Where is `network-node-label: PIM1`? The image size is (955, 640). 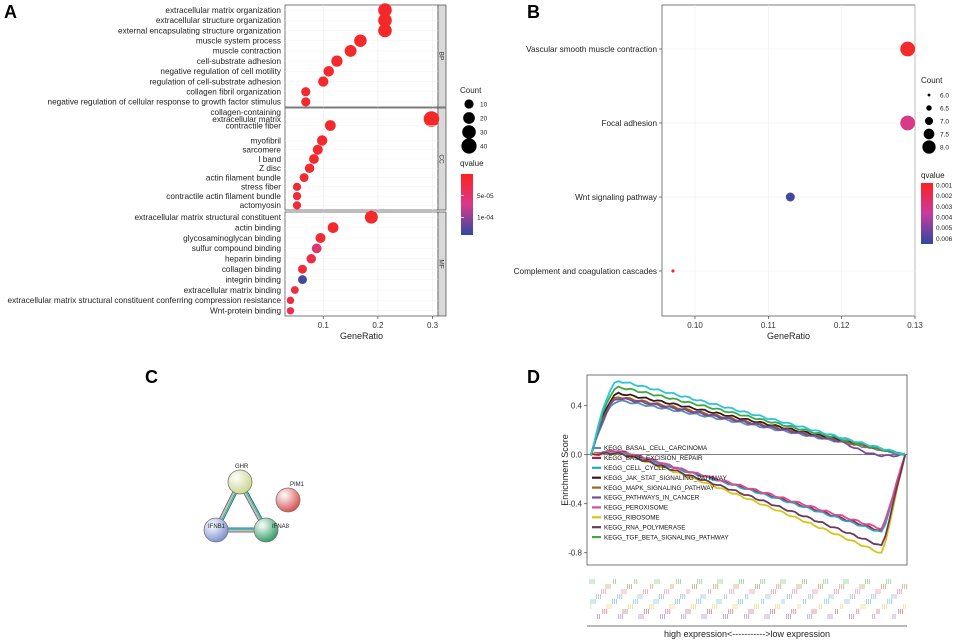
network-node-label: PIM1 is located at coordinates (297, 485).